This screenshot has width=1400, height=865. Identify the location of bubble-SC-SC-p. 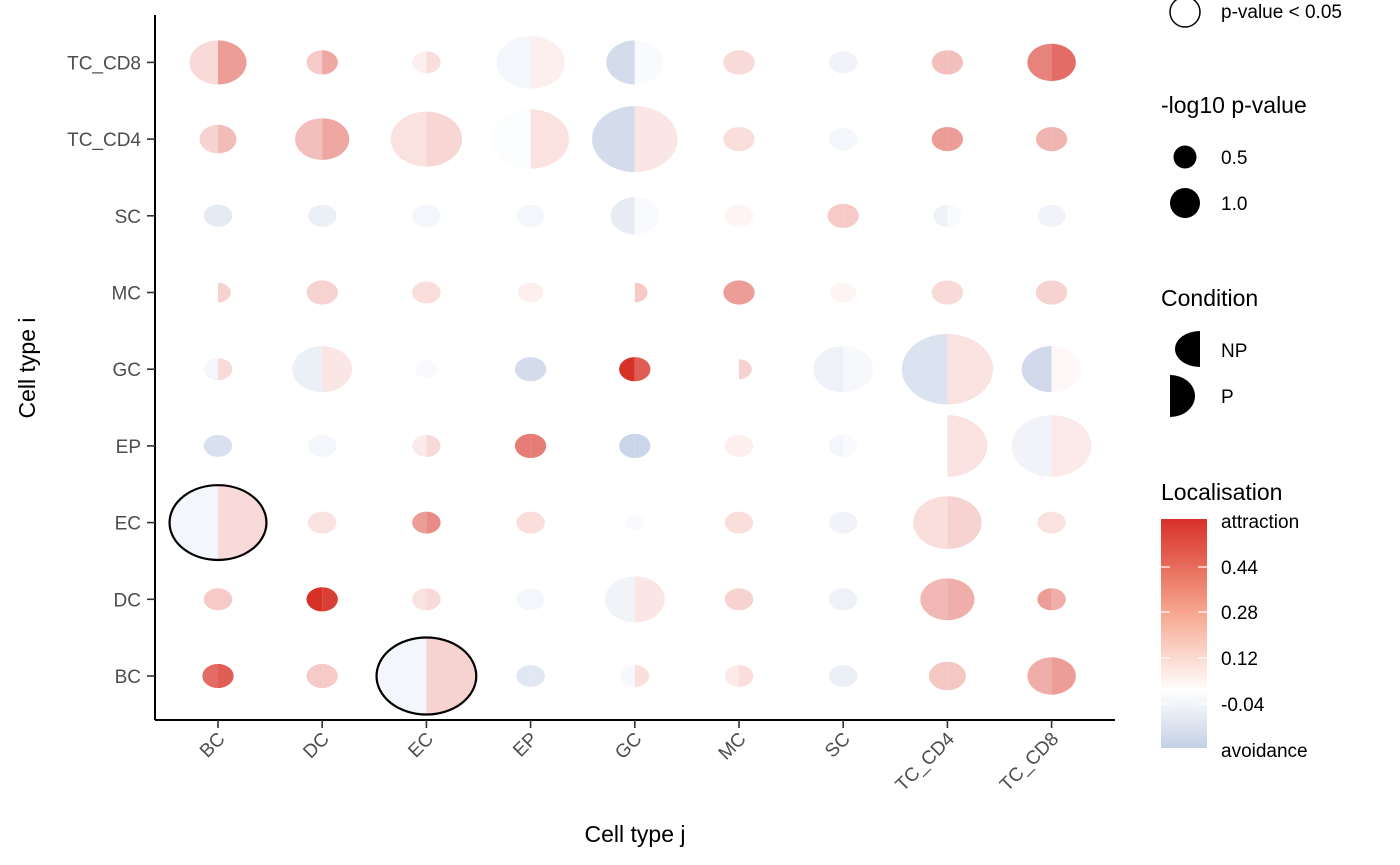
(851, 215).